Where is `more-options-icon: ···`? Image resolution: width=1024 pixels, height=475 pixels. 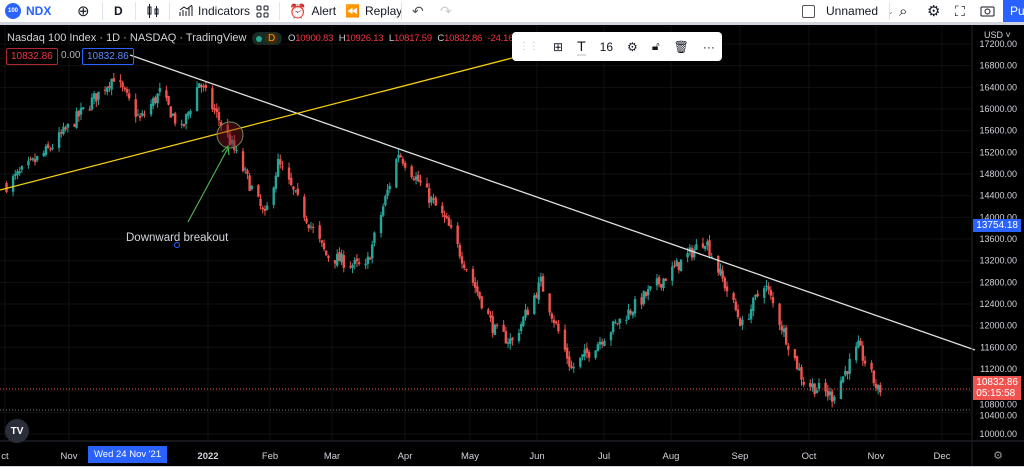
more-options-icon: ··· is located at coordinates (708, 46).